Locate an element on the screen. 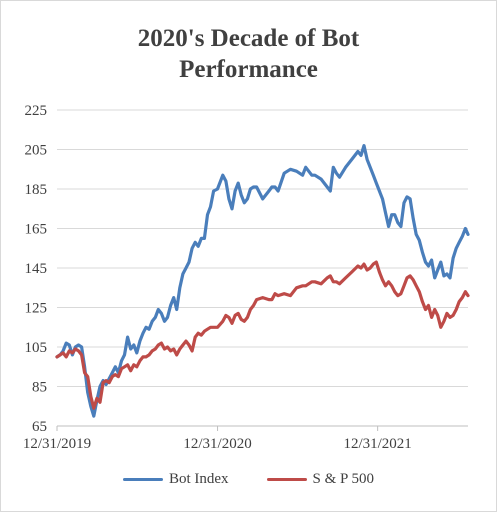 This screenshot has height=512, width=497. y-tick-labels: 65 85 105 125 145 165 185 205 225 is located at coordinates (36, 269).